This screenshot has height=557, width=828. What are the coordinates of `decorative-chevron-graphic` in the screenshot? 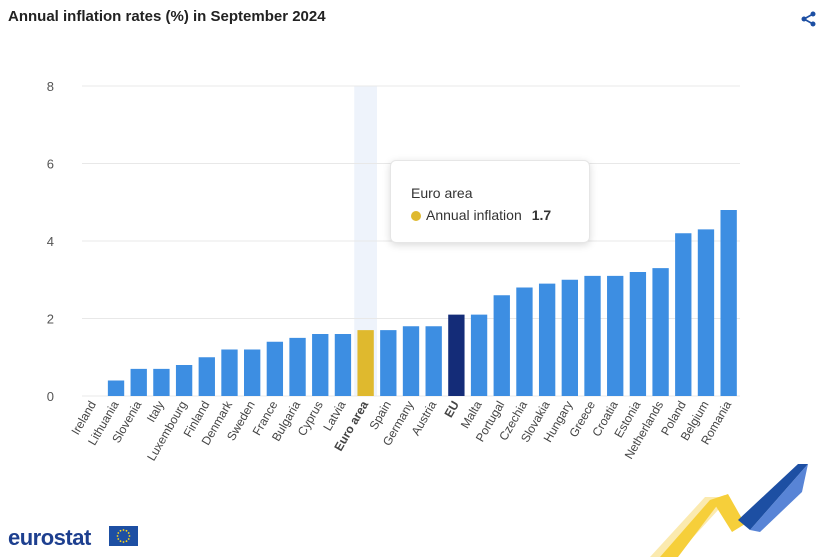 It's located at (729, 510).